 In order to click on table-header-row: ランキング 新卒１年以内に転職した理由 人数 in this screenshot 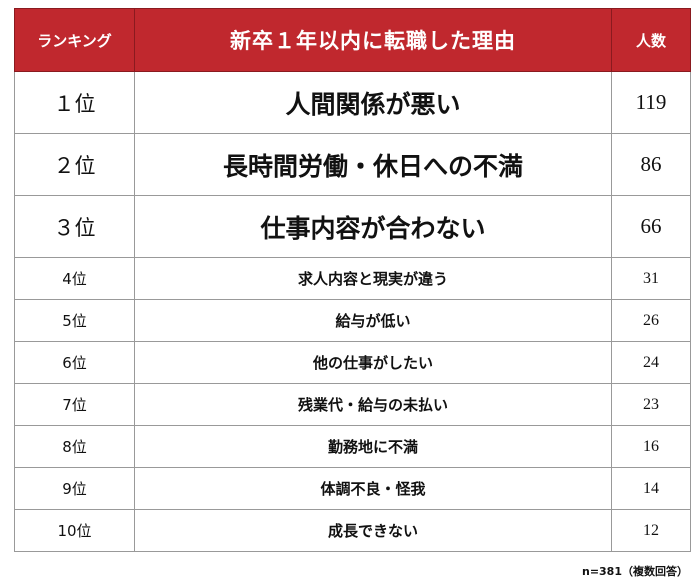, I will do `click(352, 40)`.